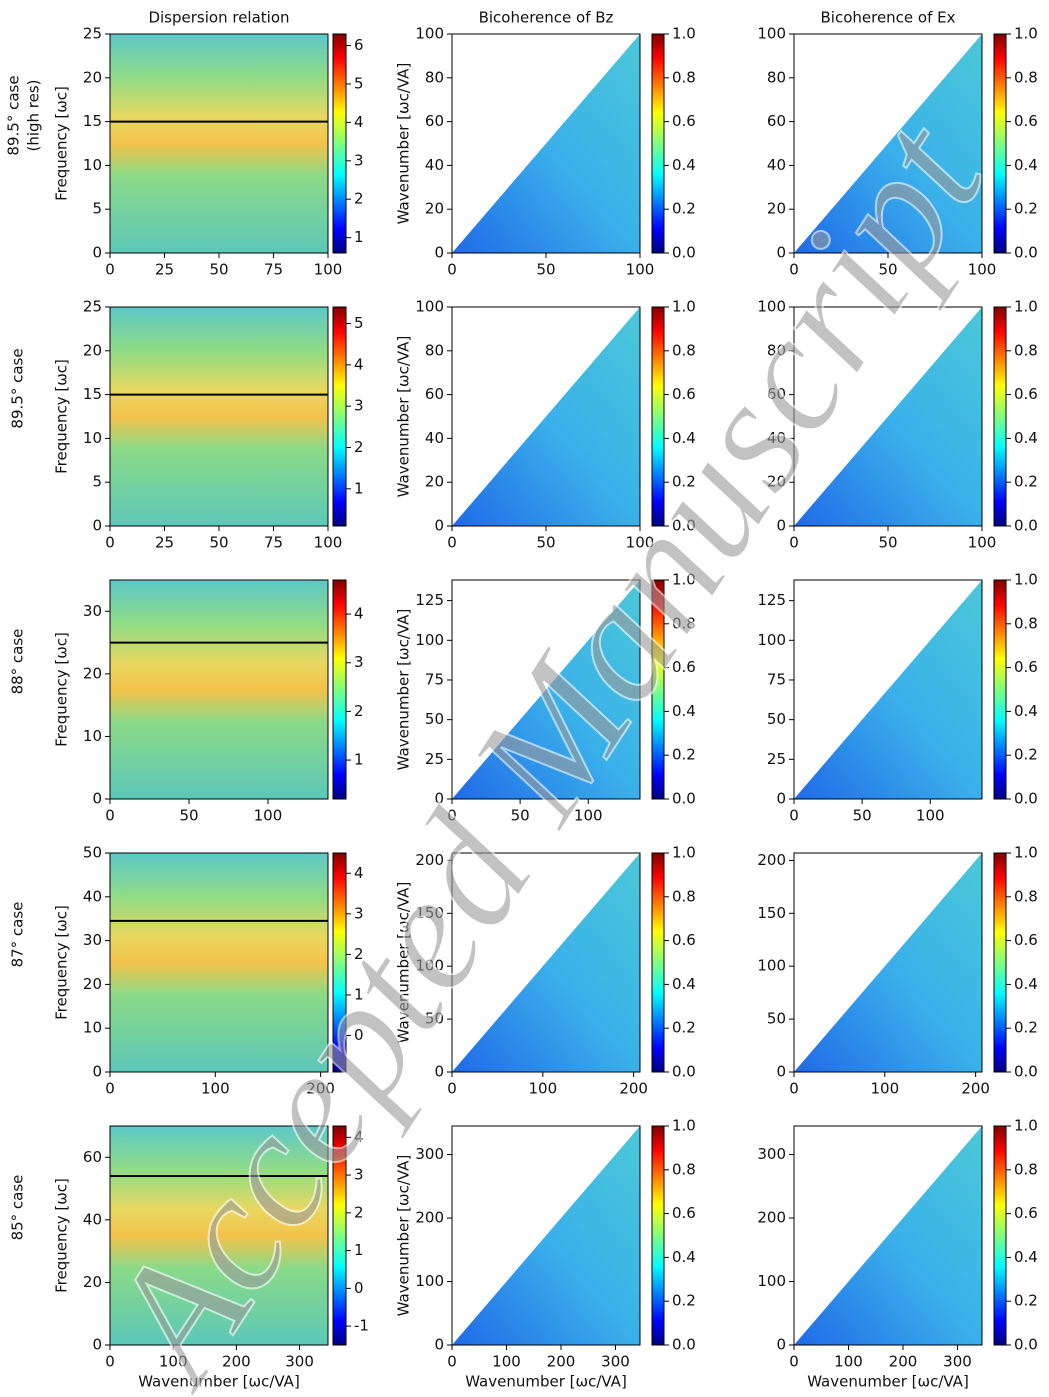  I want to click on y-tick-label: 150, so click(429, 913).